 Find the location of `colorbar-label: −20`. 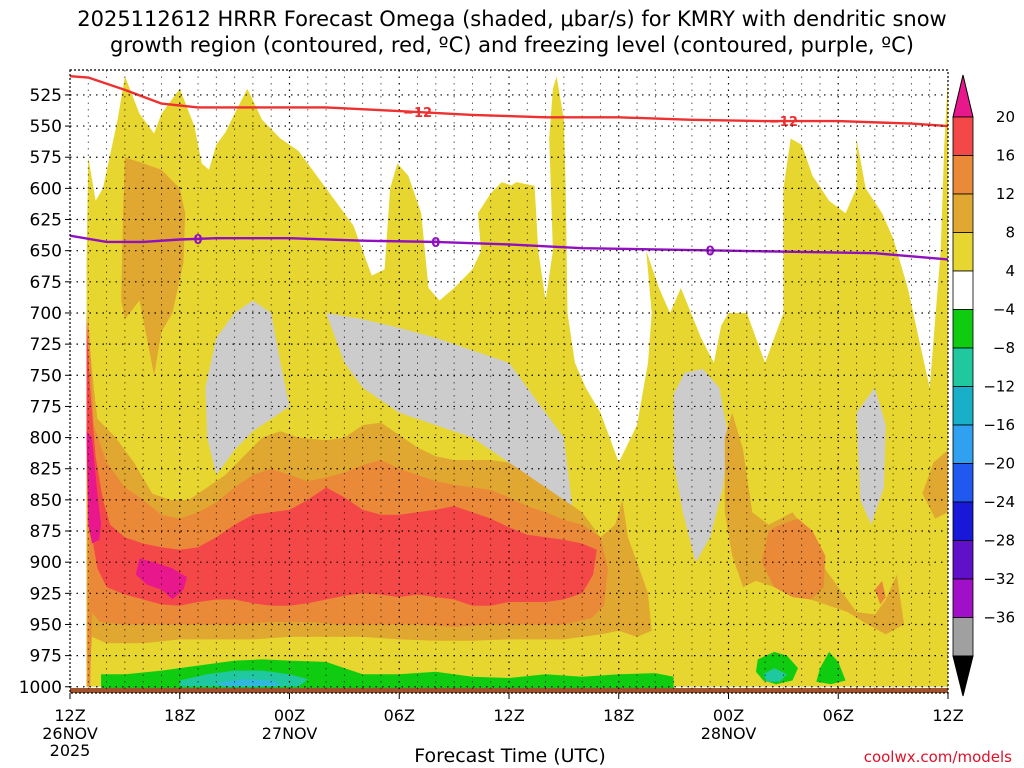

colorbar-label: −20 is located at coordinates (999, 464).